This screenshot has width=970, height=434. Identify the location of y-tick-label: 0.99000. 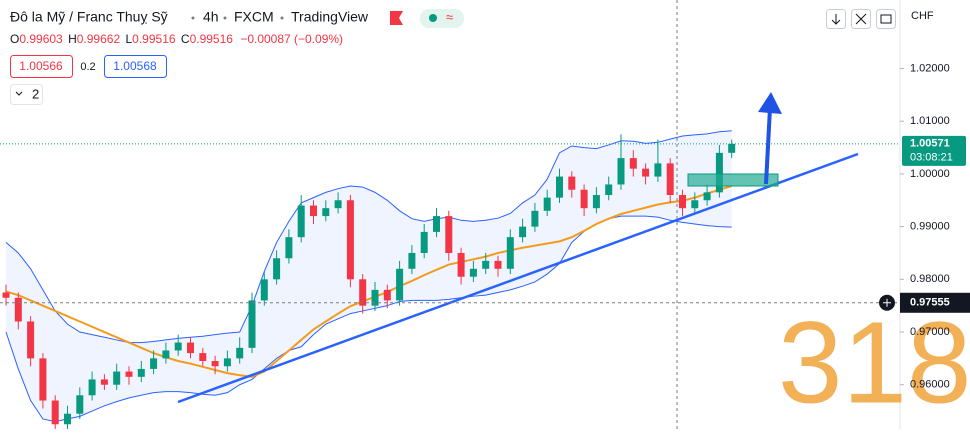
(930, 227).